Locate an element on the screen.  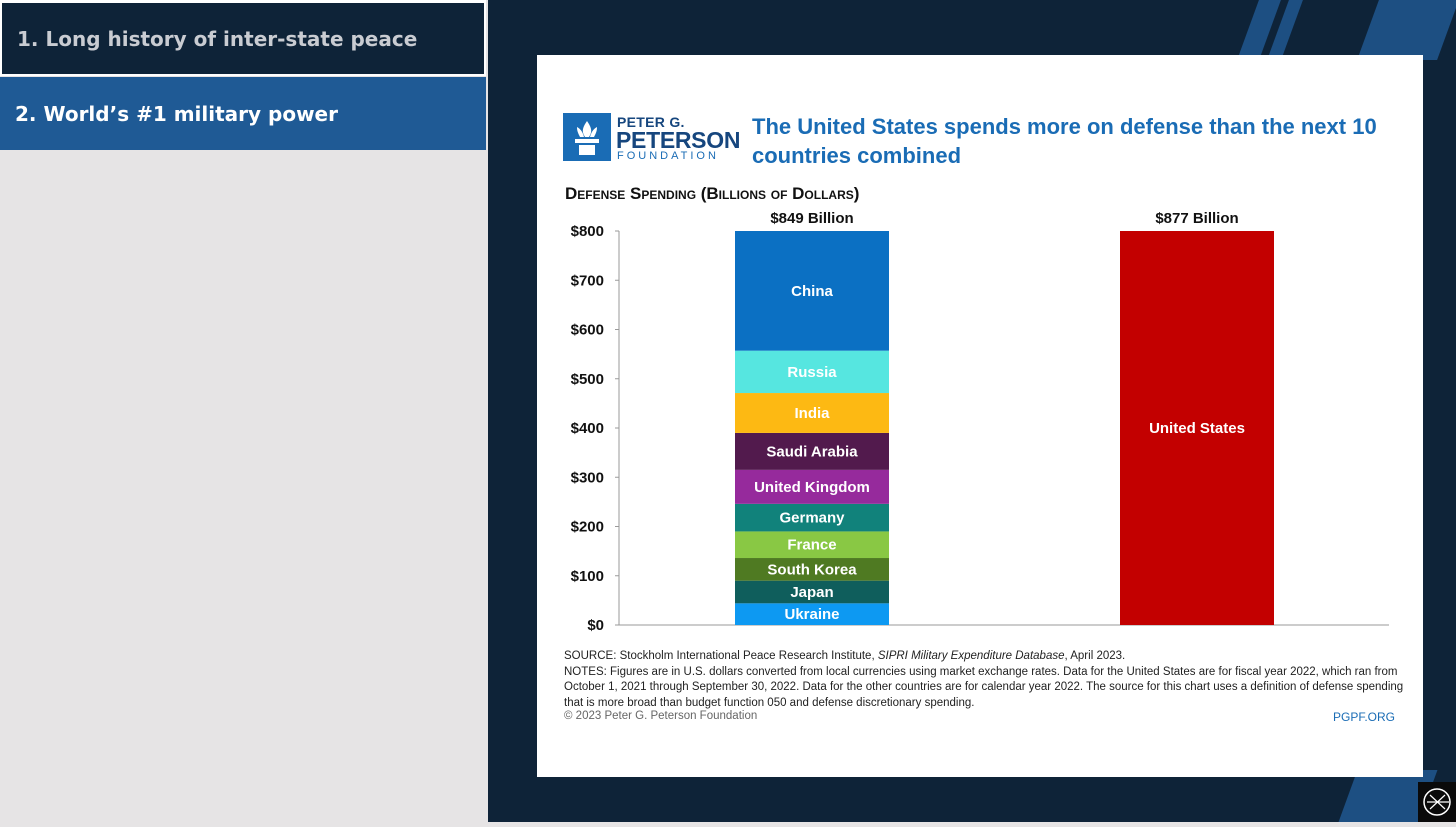
logo-line-2: PETERSON is located at coordinates (678, 140).